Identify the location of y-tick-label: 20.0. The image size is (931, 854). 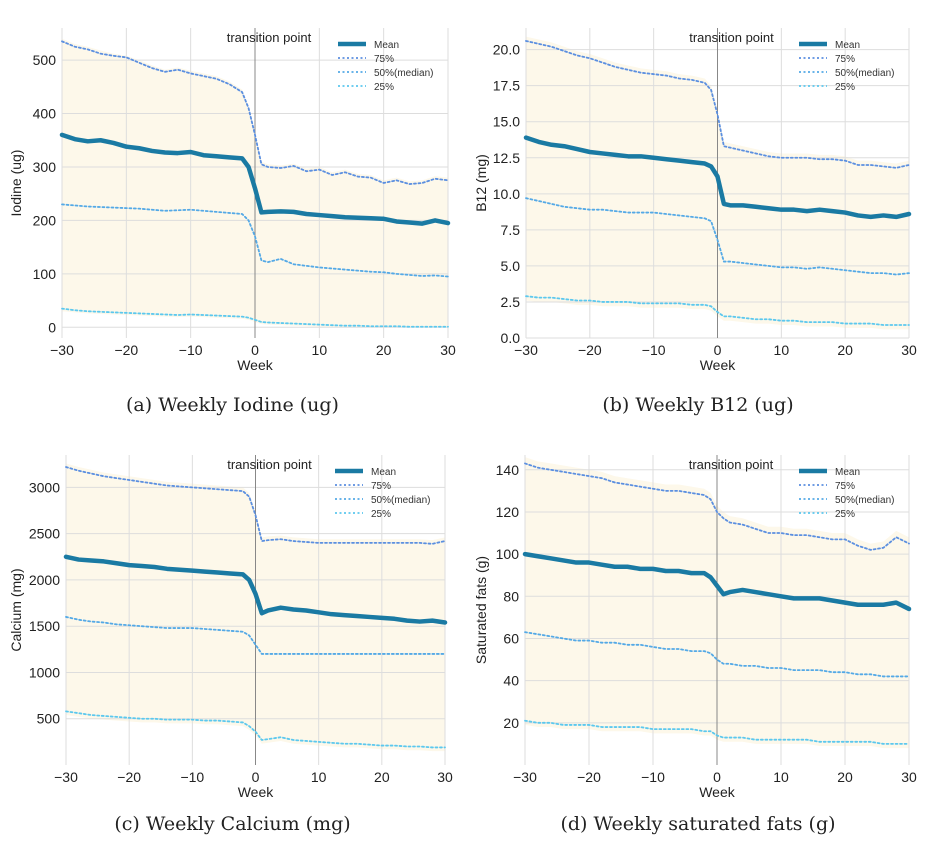
(506, 50).